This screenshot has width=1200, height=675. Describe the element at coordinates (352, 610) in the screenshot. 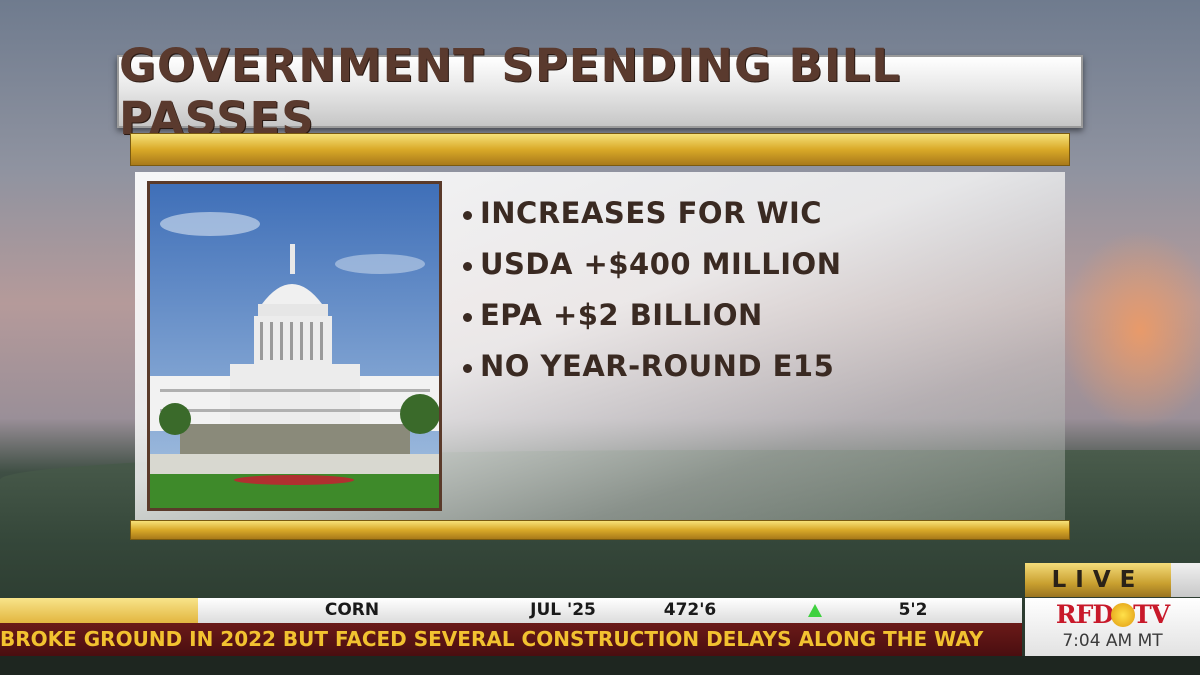

I see `ticker-commodity: CORN` at that location.